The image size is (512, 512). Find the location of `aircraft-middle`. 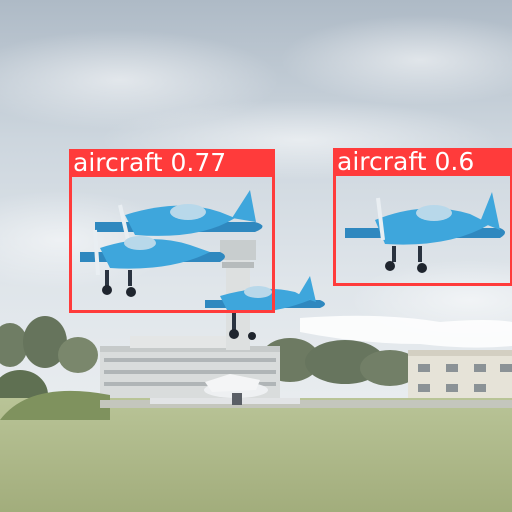

aircraft-middle is located at coordinates (265, 308).